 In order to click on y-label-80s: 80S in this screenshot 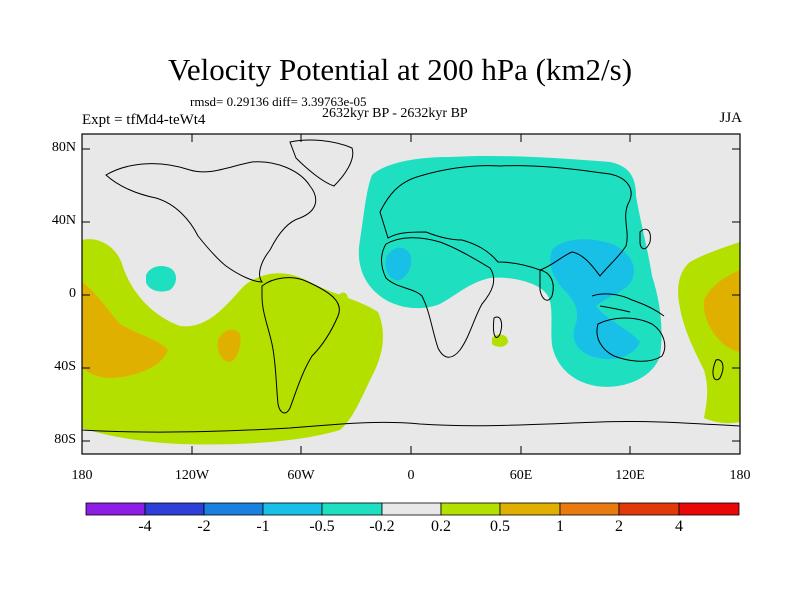, I will do `click(65, 439)`.